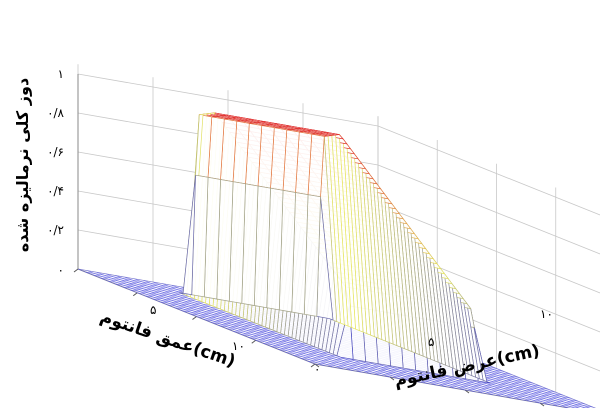  Describe the element at coordinates (55, 152) in the screenshot. I see `z-tick-3: ۰/۶` at that location.